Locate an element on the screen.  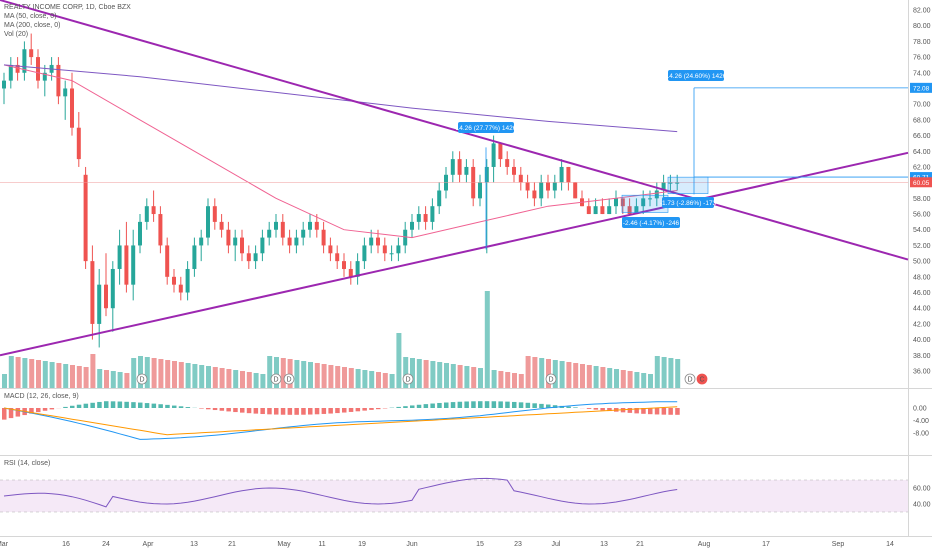
macd-axis: 0.00 -4.00 -8.00 is located at coordinates (921, 422).